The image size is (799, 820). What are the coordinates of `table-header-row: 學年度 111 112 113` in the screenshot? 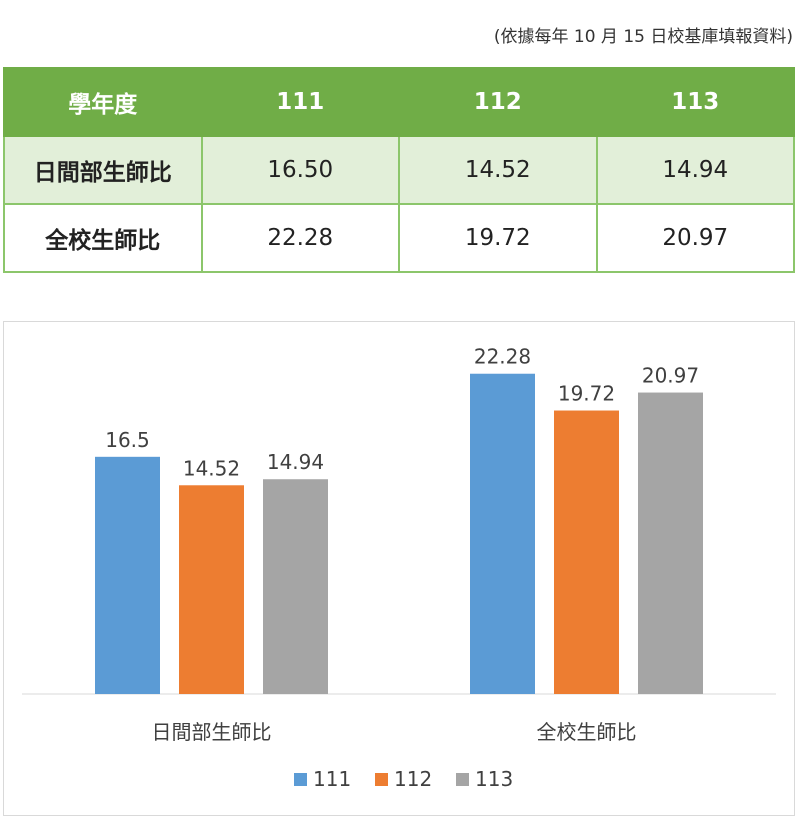 It's located at (399, 102).